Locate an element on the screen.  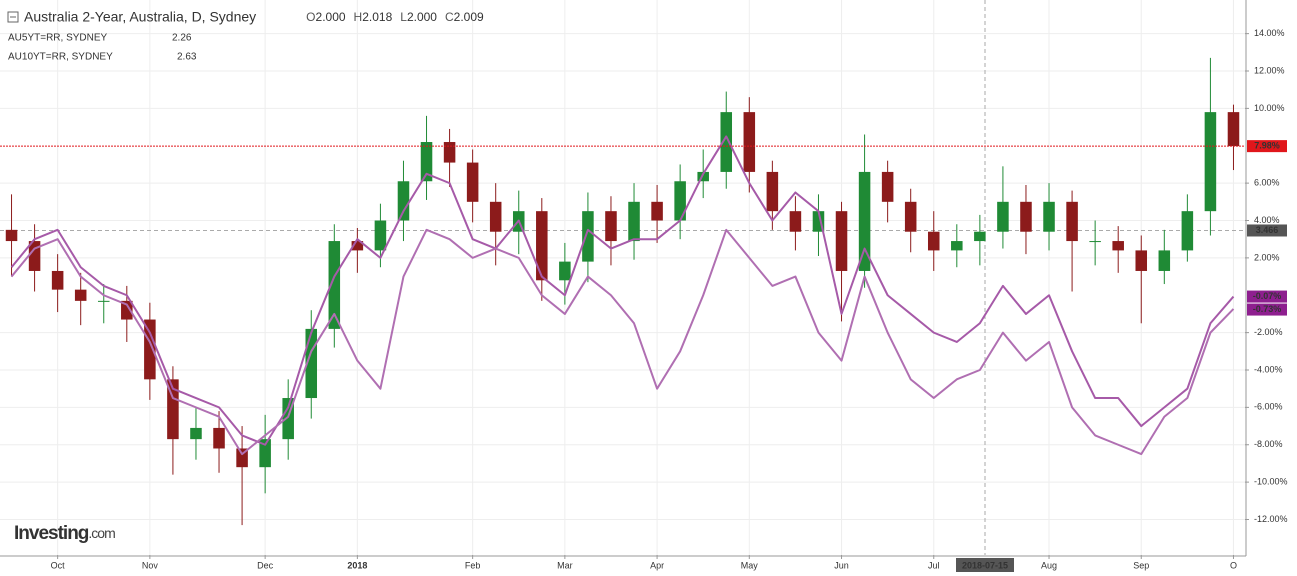
x-tick-label: O is located at coordinates (1233, 565).